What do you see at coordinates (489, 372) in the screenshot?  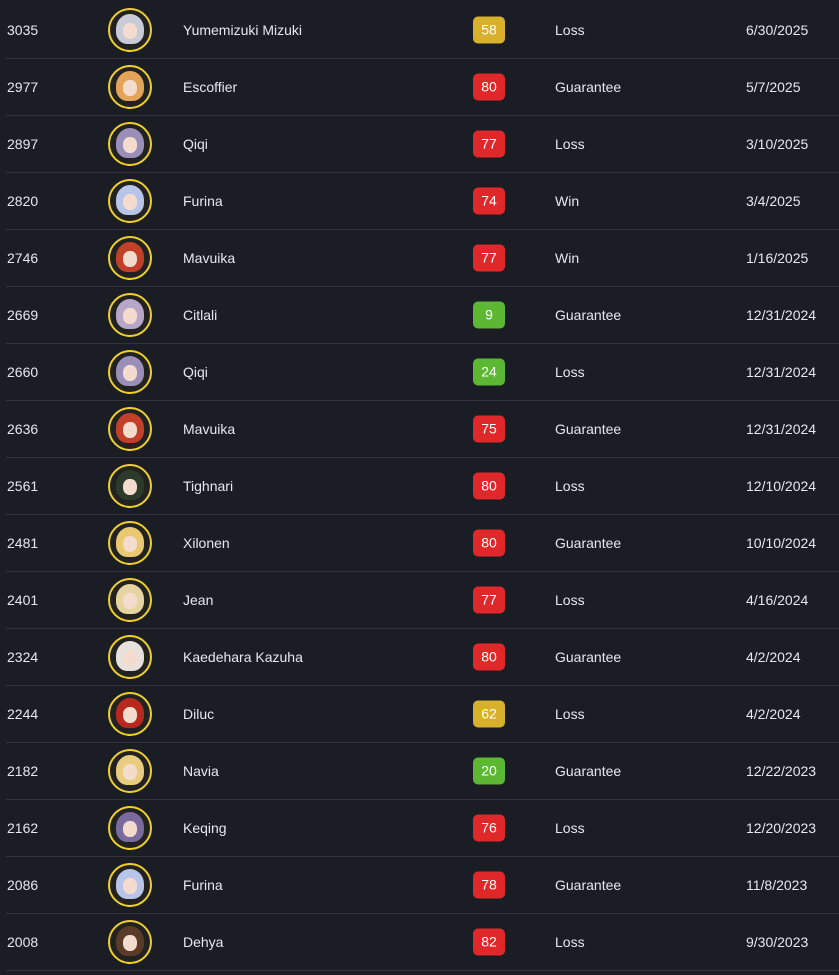 I see `pity-badge: 24` at bounding box center [489, 372].